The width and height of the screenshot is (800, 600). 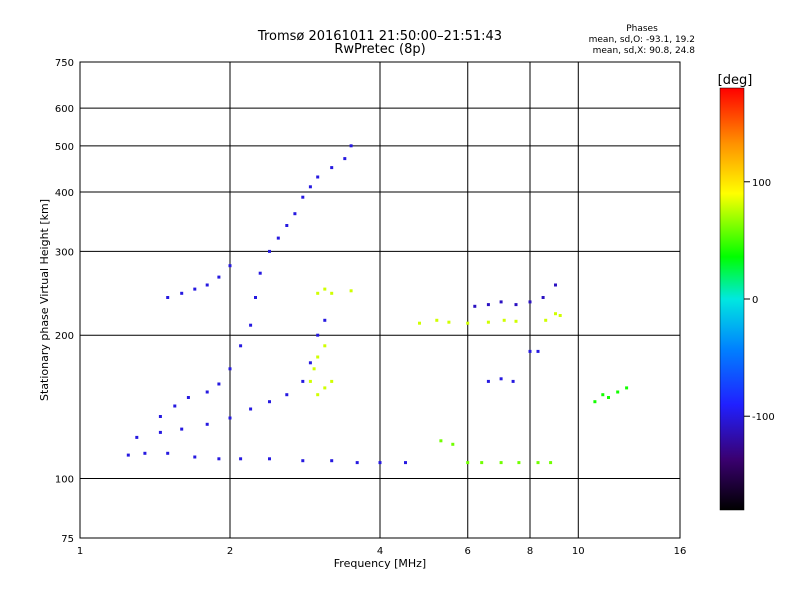 What do you see at coordinates (64, 109) in the screenshot?
I see `y-tick-label: 600` at bounding box center [64, 109].